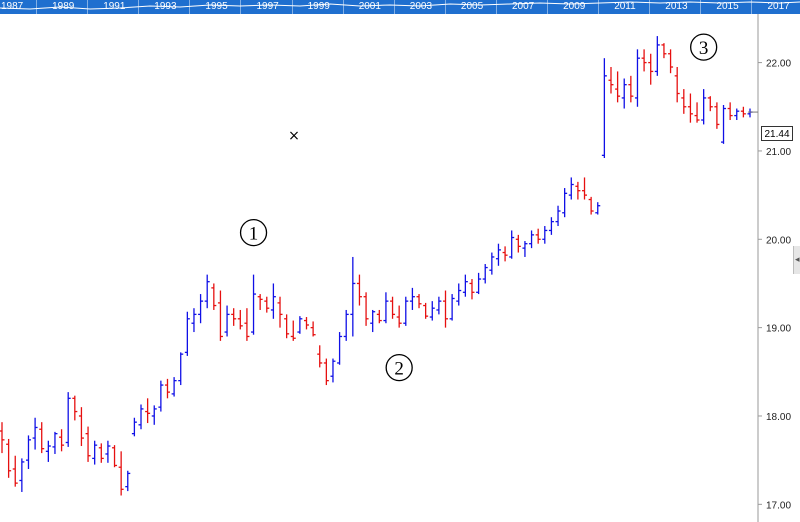 Image resolution: width=800 pixels, height=522 pixels. What do you see at coordinates (523, 6) in the screenshot?
I see `navigator-year-label: 2007` at bounding box center [523, 6].